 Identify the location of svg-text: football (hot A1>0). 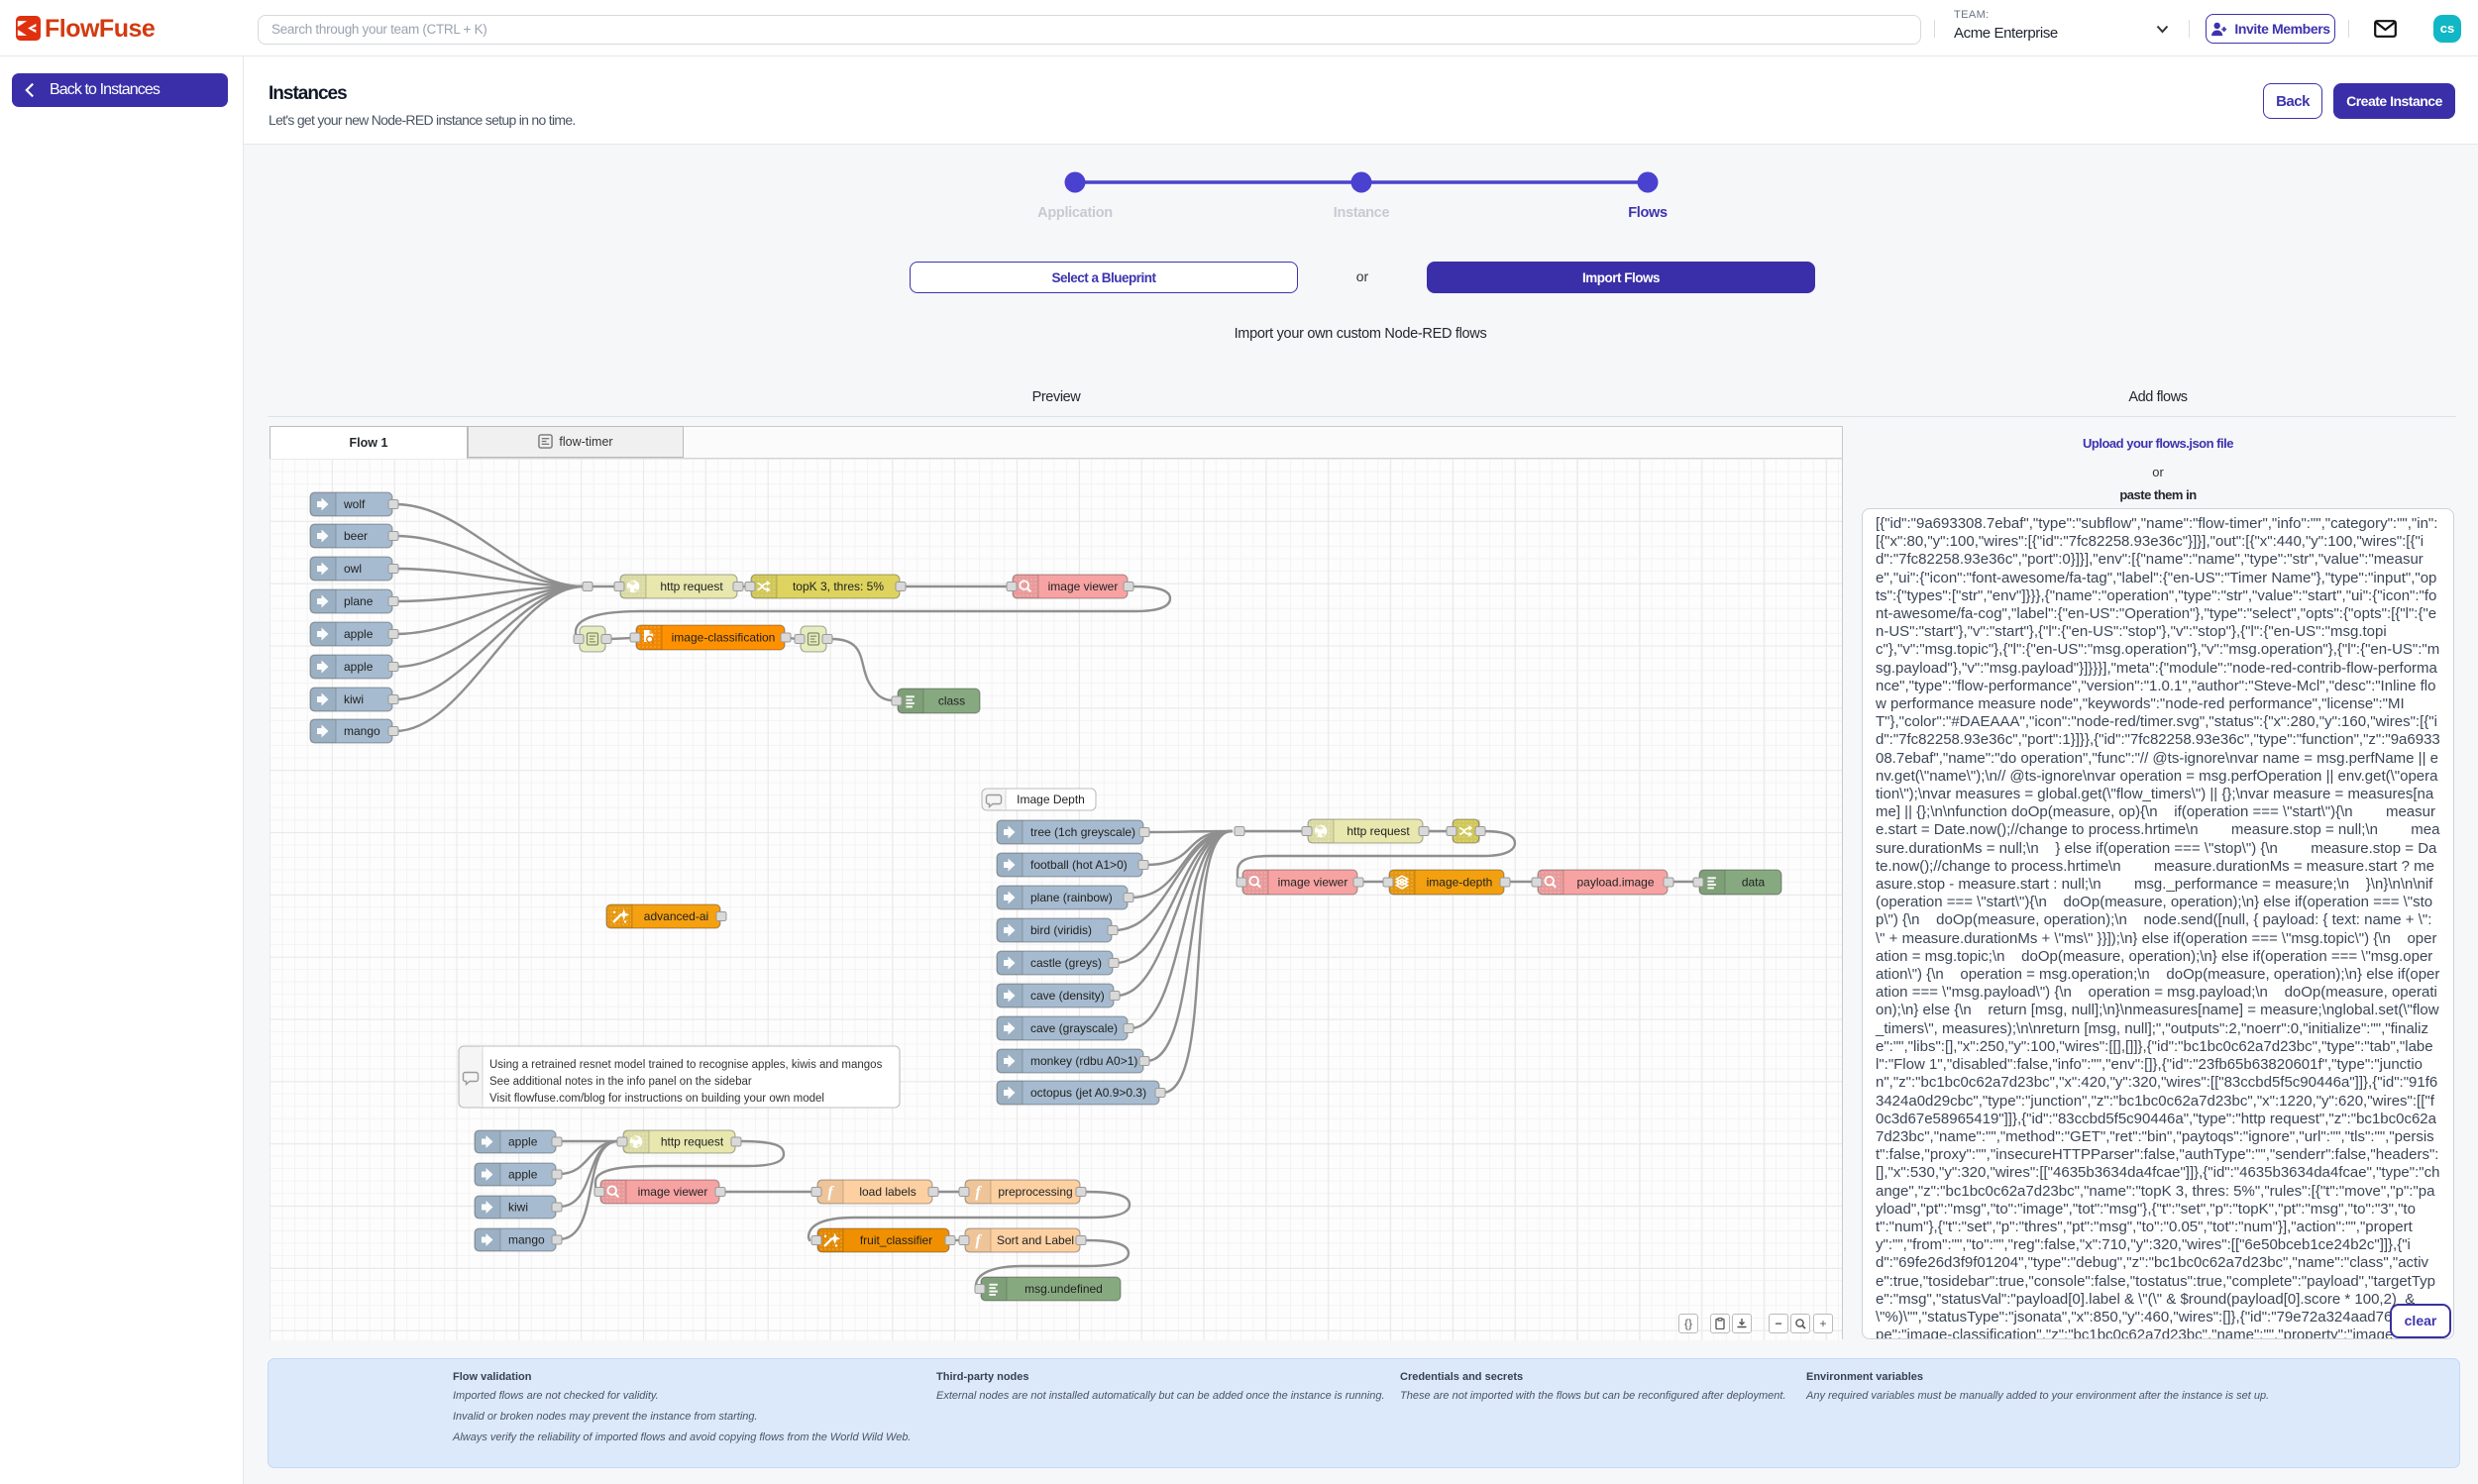
(1079, 865).